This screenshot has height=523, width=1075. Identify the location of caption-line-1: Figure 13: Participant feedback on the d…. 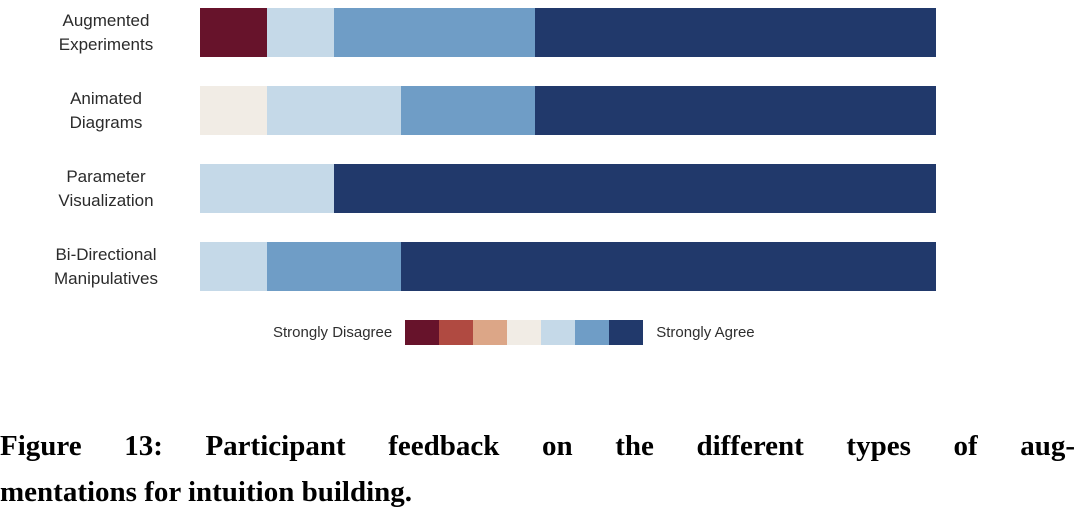
(537, 446).